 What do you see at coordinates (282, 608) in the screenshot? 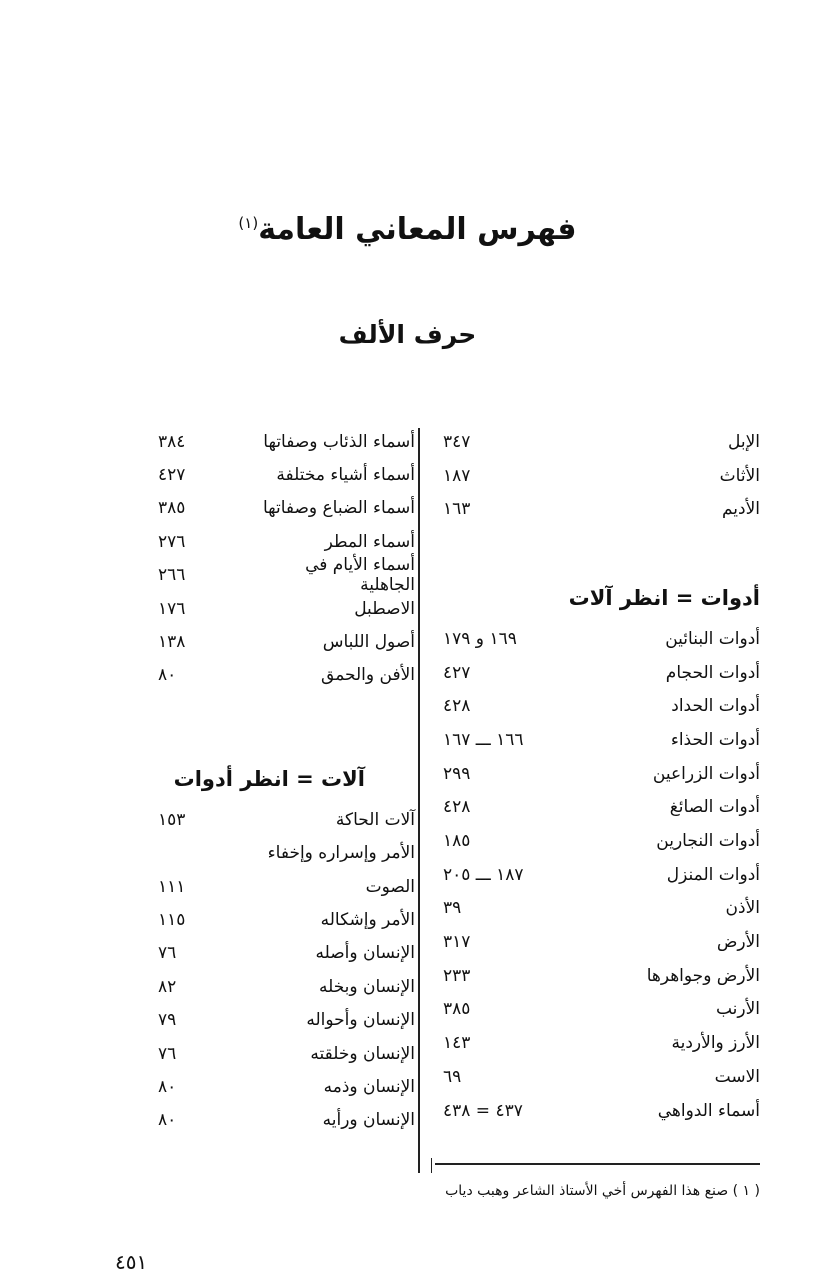
I see `index-entry: الاصطبل ١٧٦` at bounding box center [282, 608].